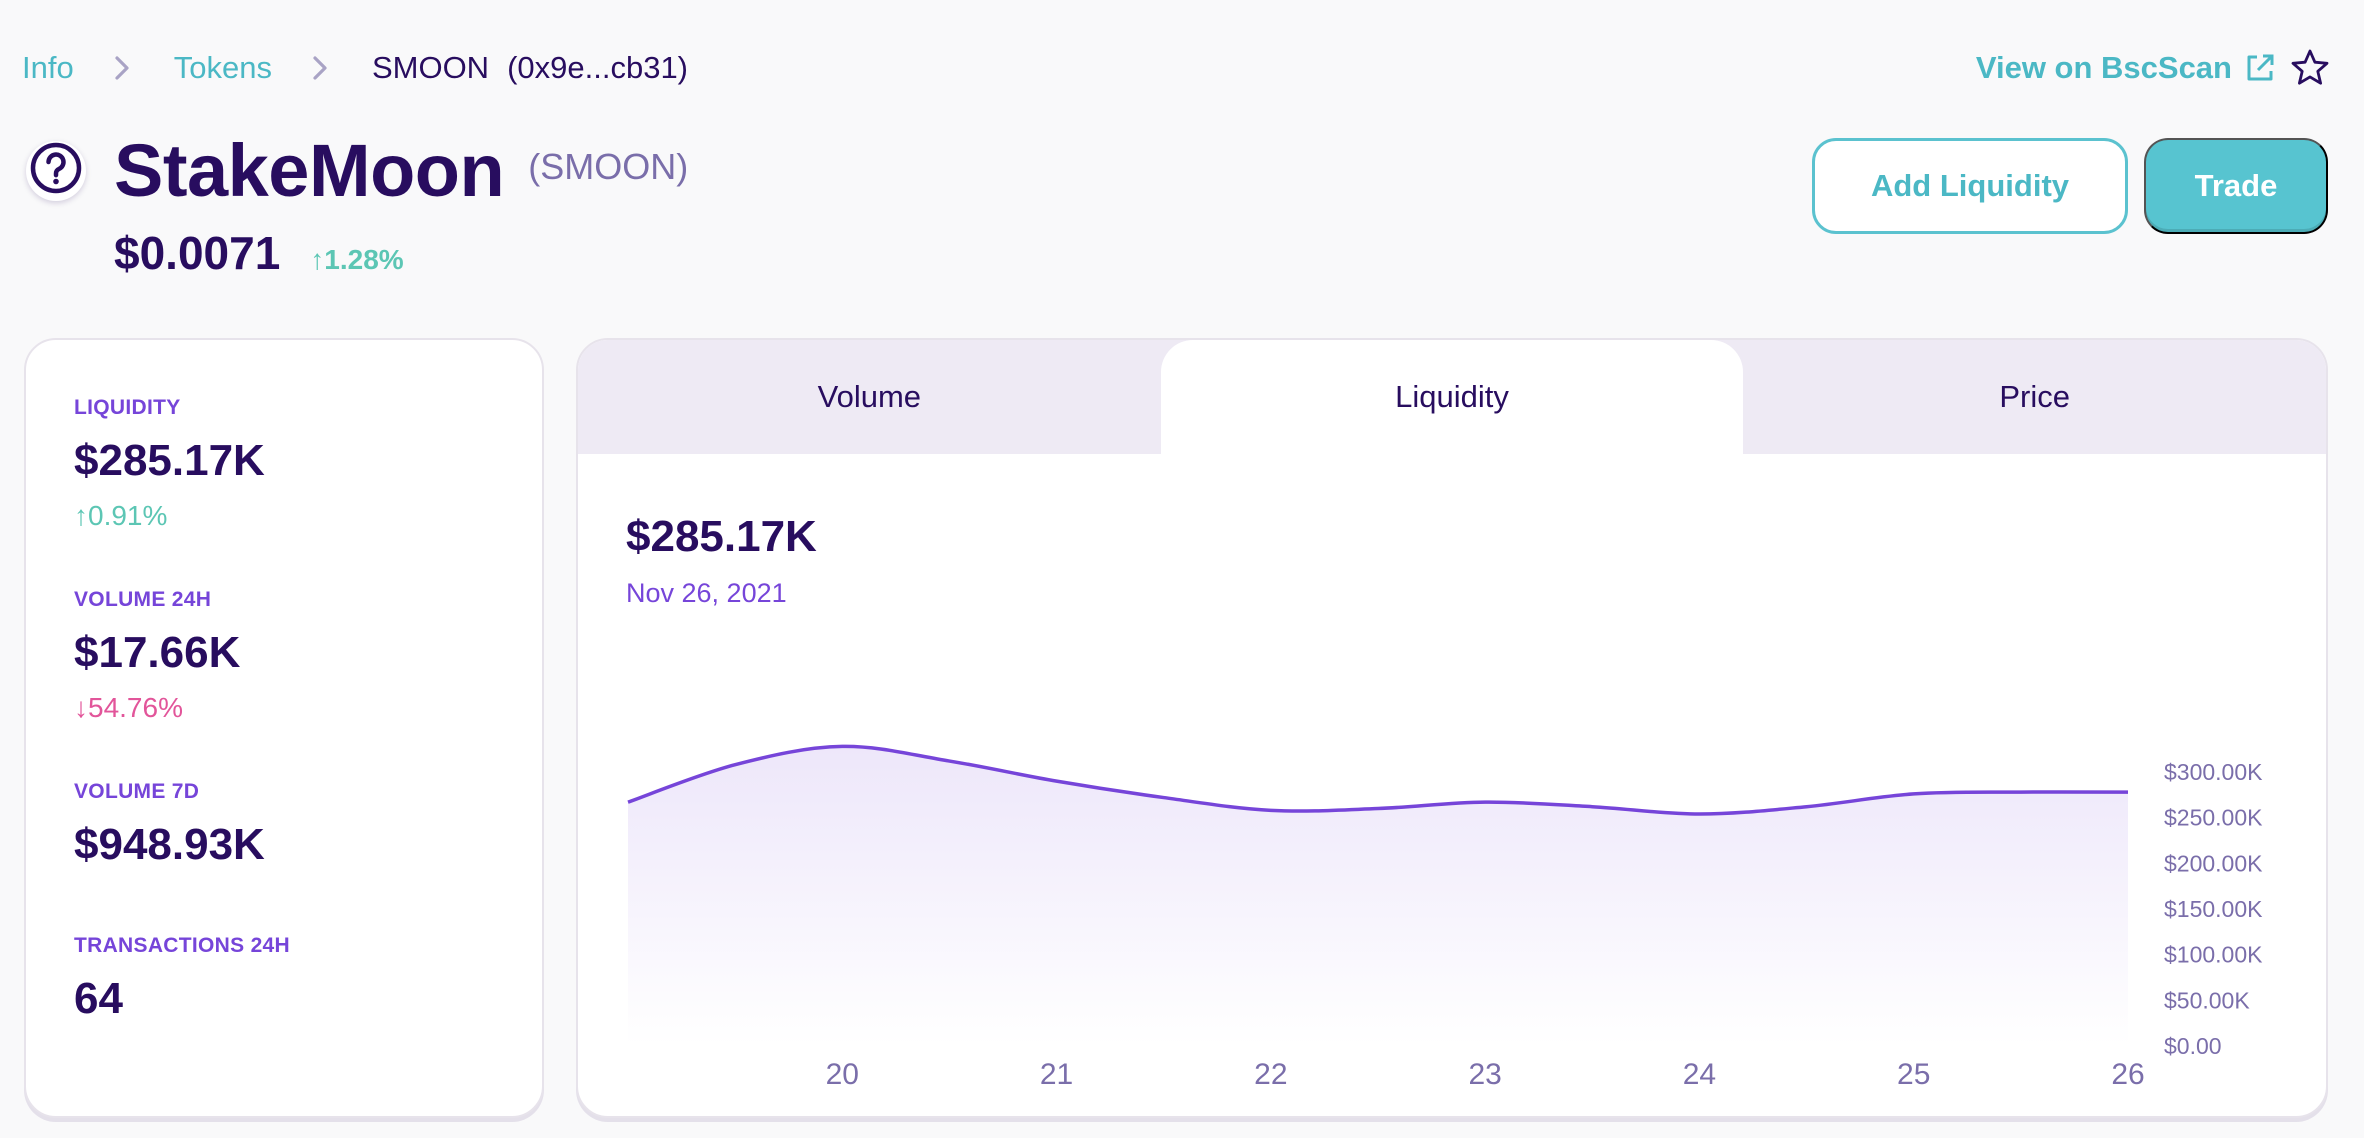  I want to click on token-price: $0.0071, so click(197, 253).